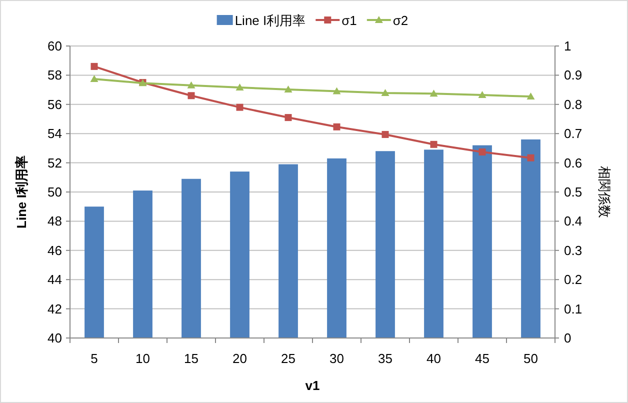 This screenshot has width=628, height=403. Describe the element at coordinates (55, 134) in the screenshot. I see `y-tick-label: 54` at that location.